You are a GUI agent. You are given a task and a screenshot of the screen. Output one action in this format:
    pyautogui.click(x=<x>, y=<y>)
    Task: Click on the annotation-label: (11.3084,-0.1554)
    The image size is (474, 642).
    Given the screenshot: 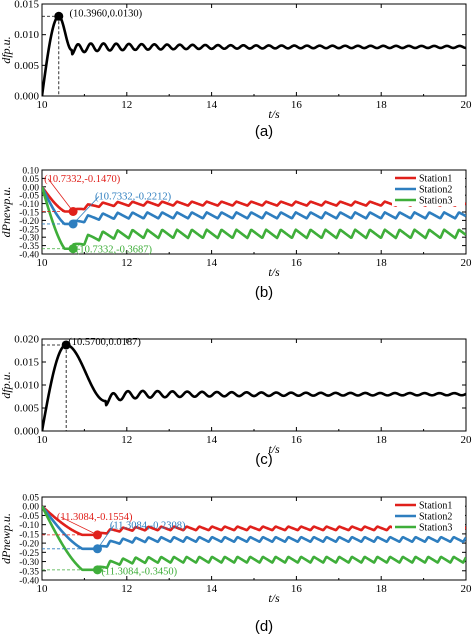 What is the action you would take?
    pyautogui.click(x=95, y=517)
    